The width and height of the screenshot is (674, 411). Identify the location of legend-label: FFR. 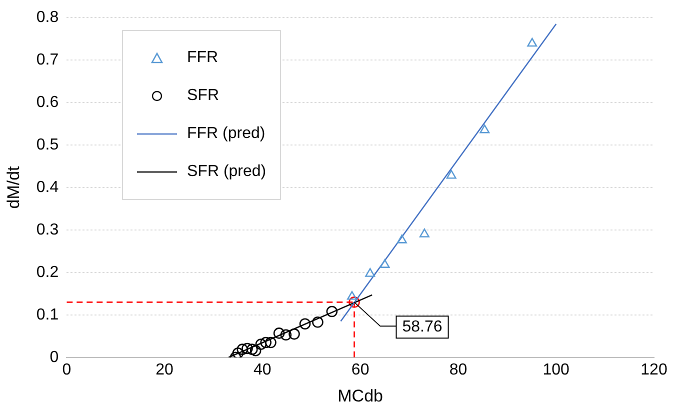
(202, 58).